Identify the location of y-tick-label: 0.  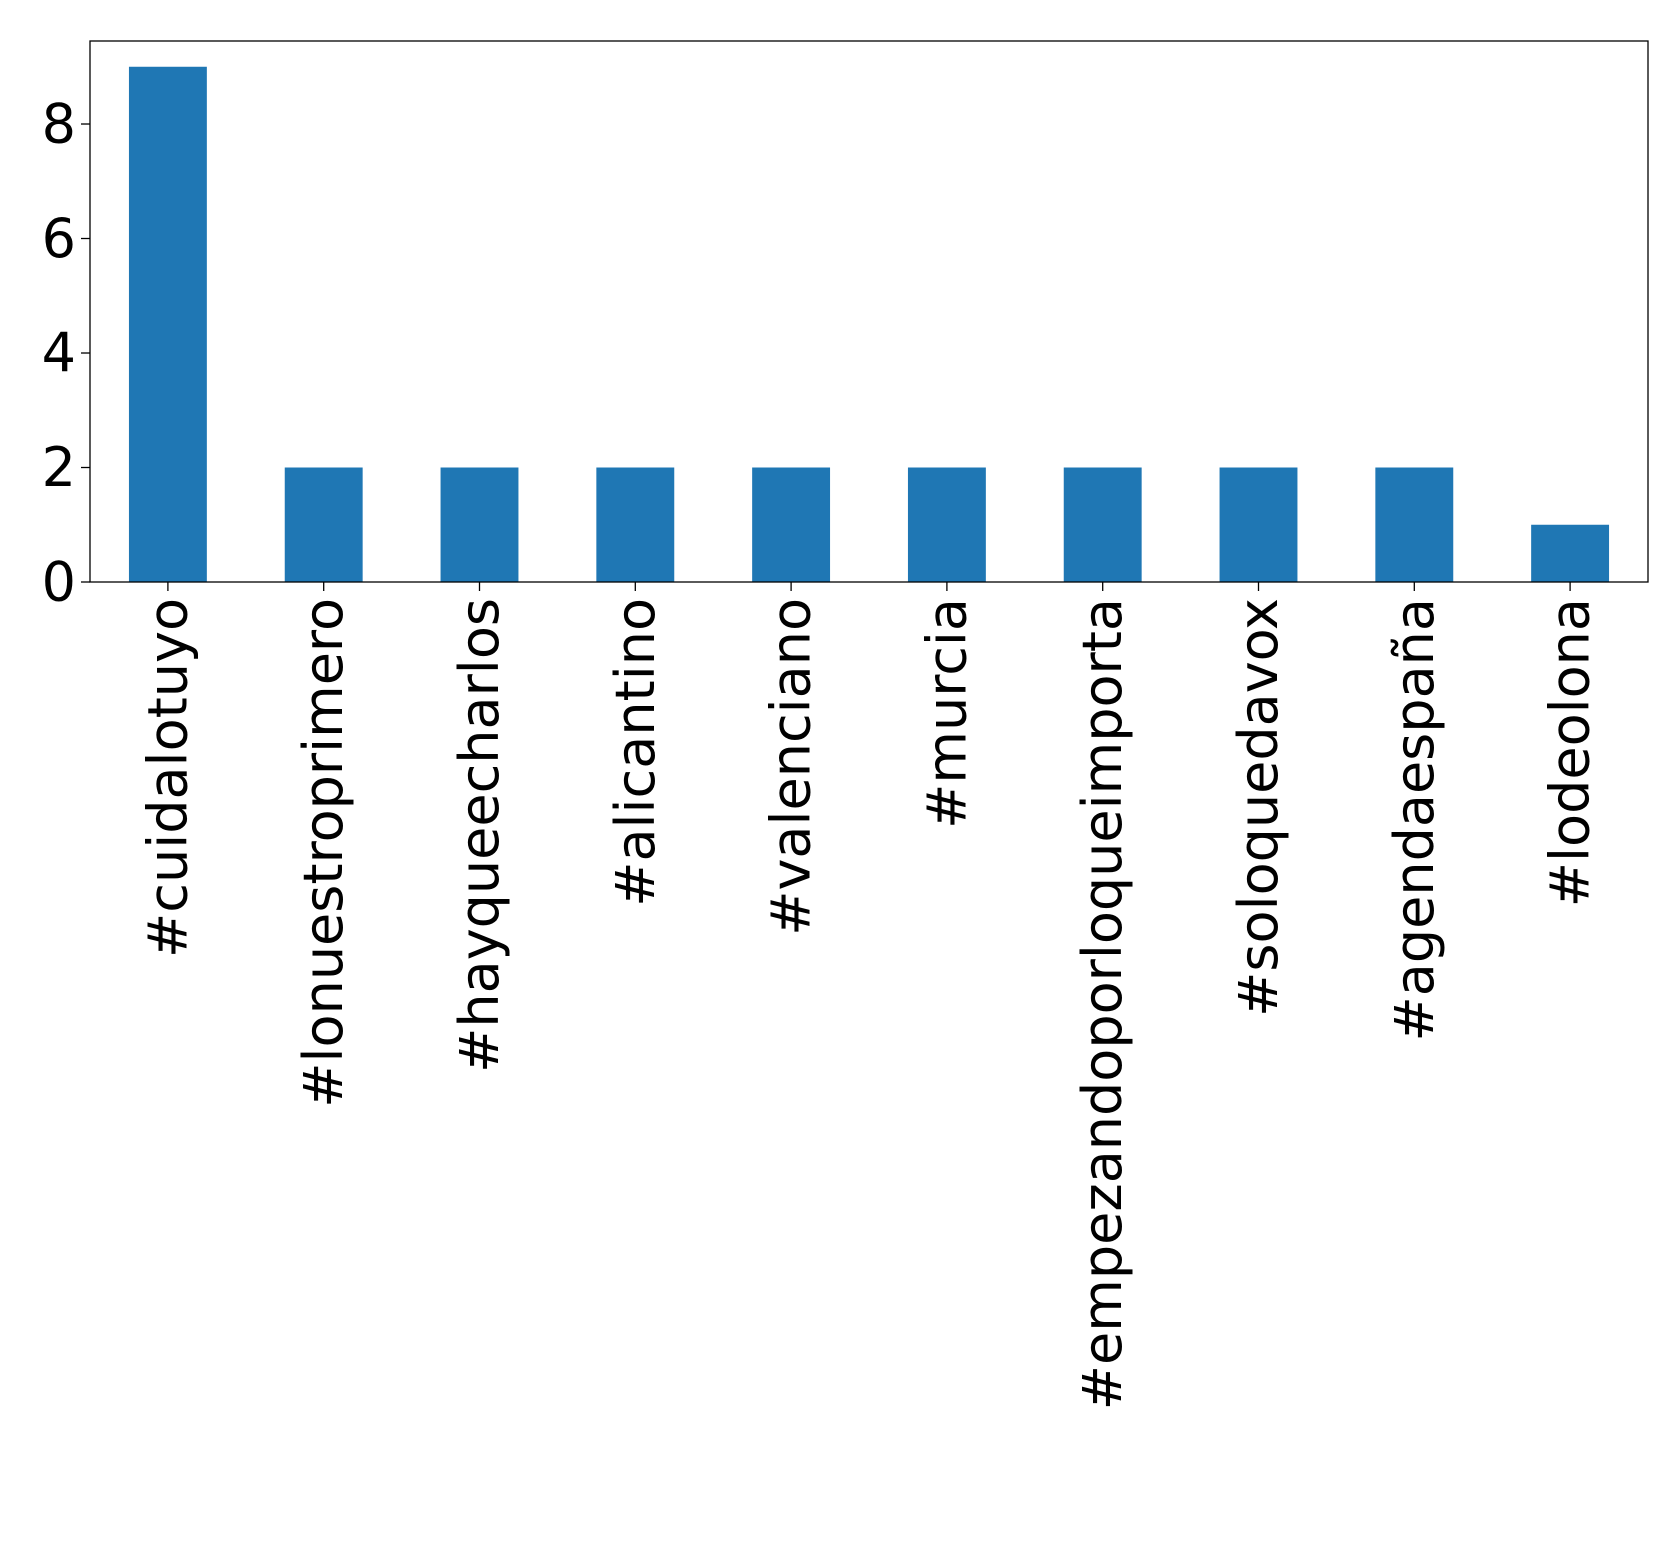
(59, 582).